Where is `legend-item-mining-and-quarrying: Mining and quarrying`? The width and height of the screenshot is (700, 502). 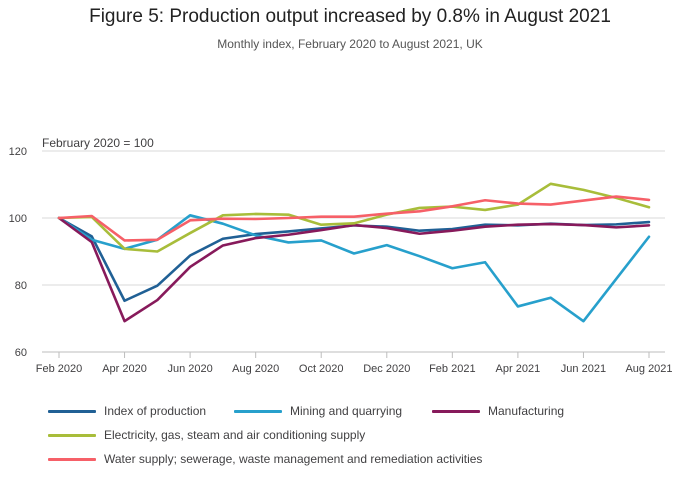
legend-item-mining-and-quarrying: Mining and quarrying is located at coordinates (333, 411).